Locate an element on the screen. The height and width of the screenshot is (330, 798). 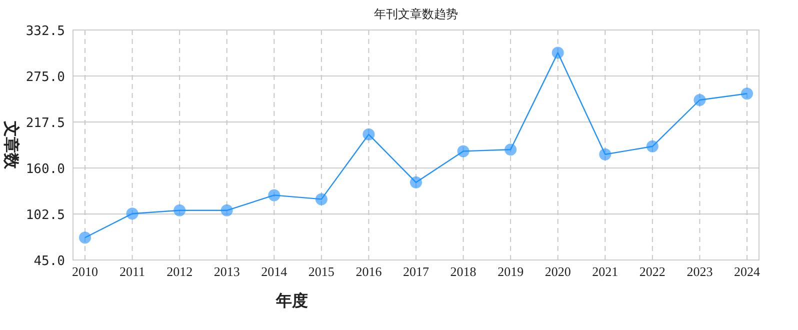
x-tick-label: 2024 is located at coordinates (747, 271).